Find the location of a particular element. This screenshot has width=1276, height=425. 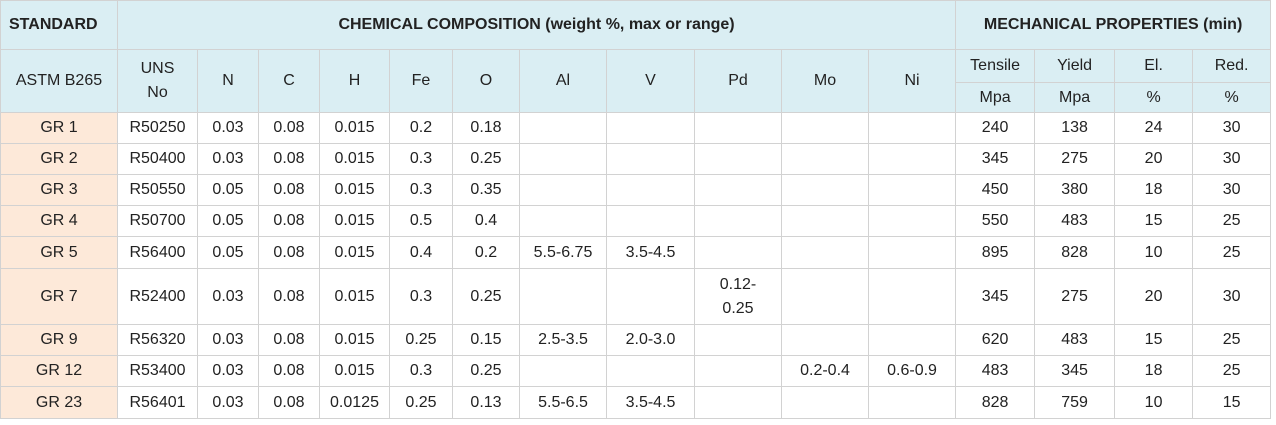

cell: 20 is located at coordinates (1154, 159).